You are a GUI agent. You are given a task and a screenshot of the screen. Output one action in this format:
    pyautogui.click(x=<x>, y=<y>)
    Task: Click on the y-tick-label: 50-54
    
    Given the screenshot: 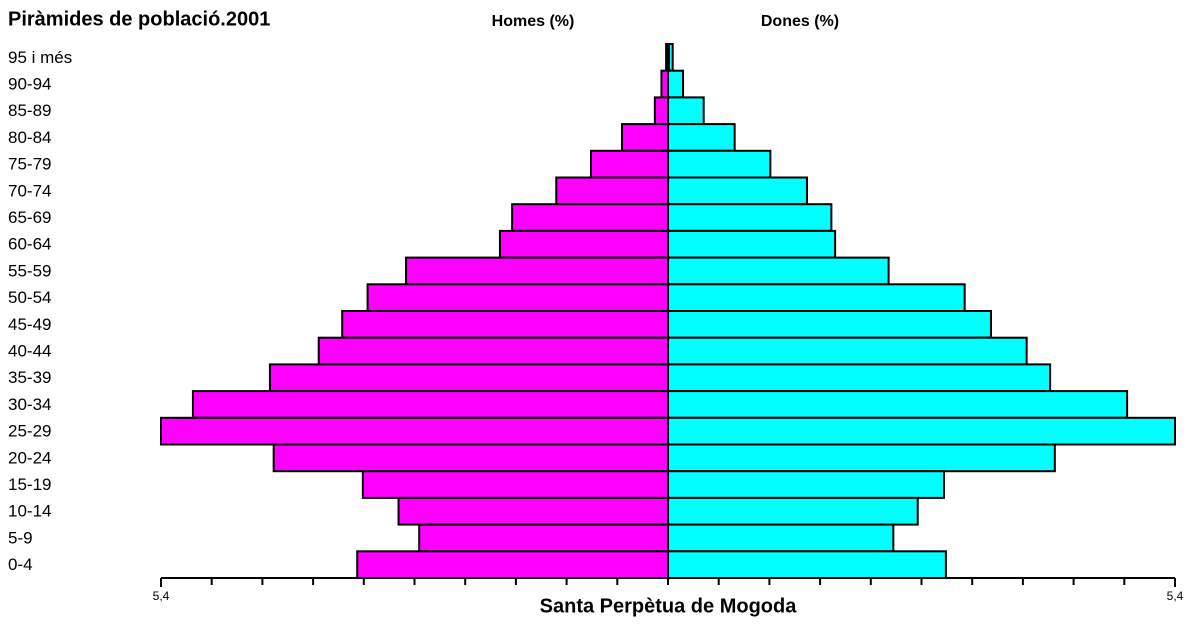 What is the action you would take?
    pyautogui.click(x=29, y=297)
    